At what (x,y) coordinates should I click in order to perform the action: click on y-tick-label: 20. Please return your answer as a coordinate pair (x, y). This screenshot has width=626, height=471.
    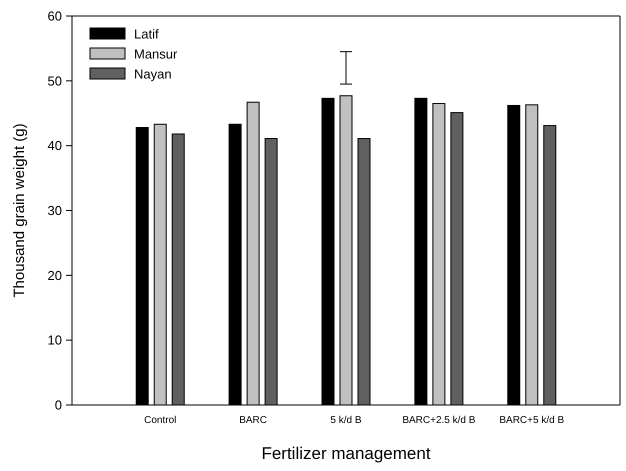
    Looking at the image, I should click on (55, 275).